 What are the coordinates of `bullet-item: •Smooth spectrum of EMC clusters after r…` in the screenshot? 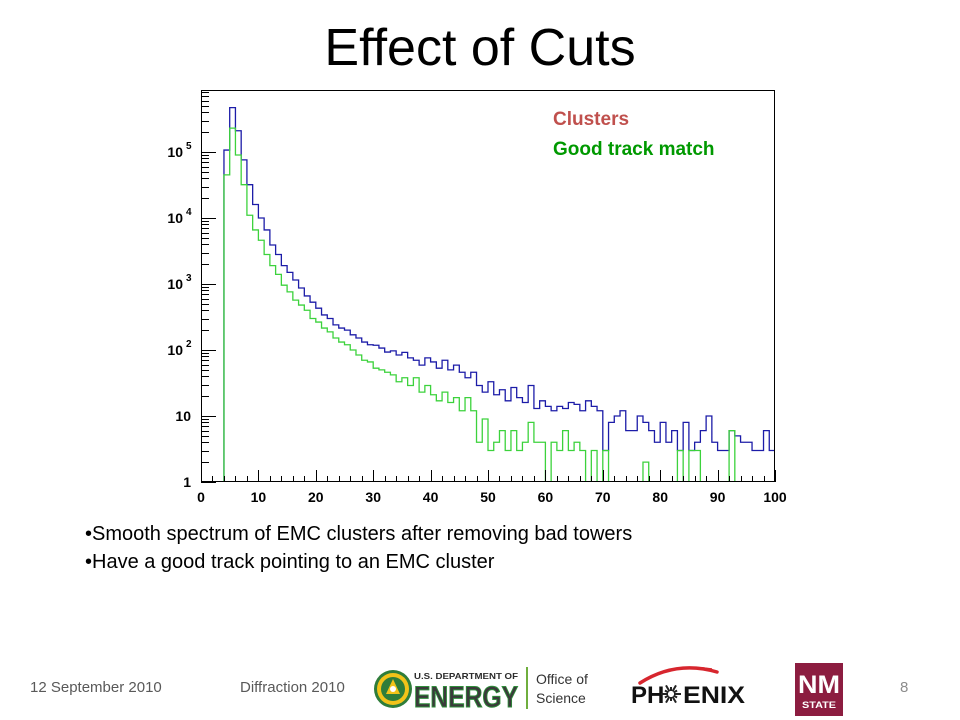 It's located at (359, 534).